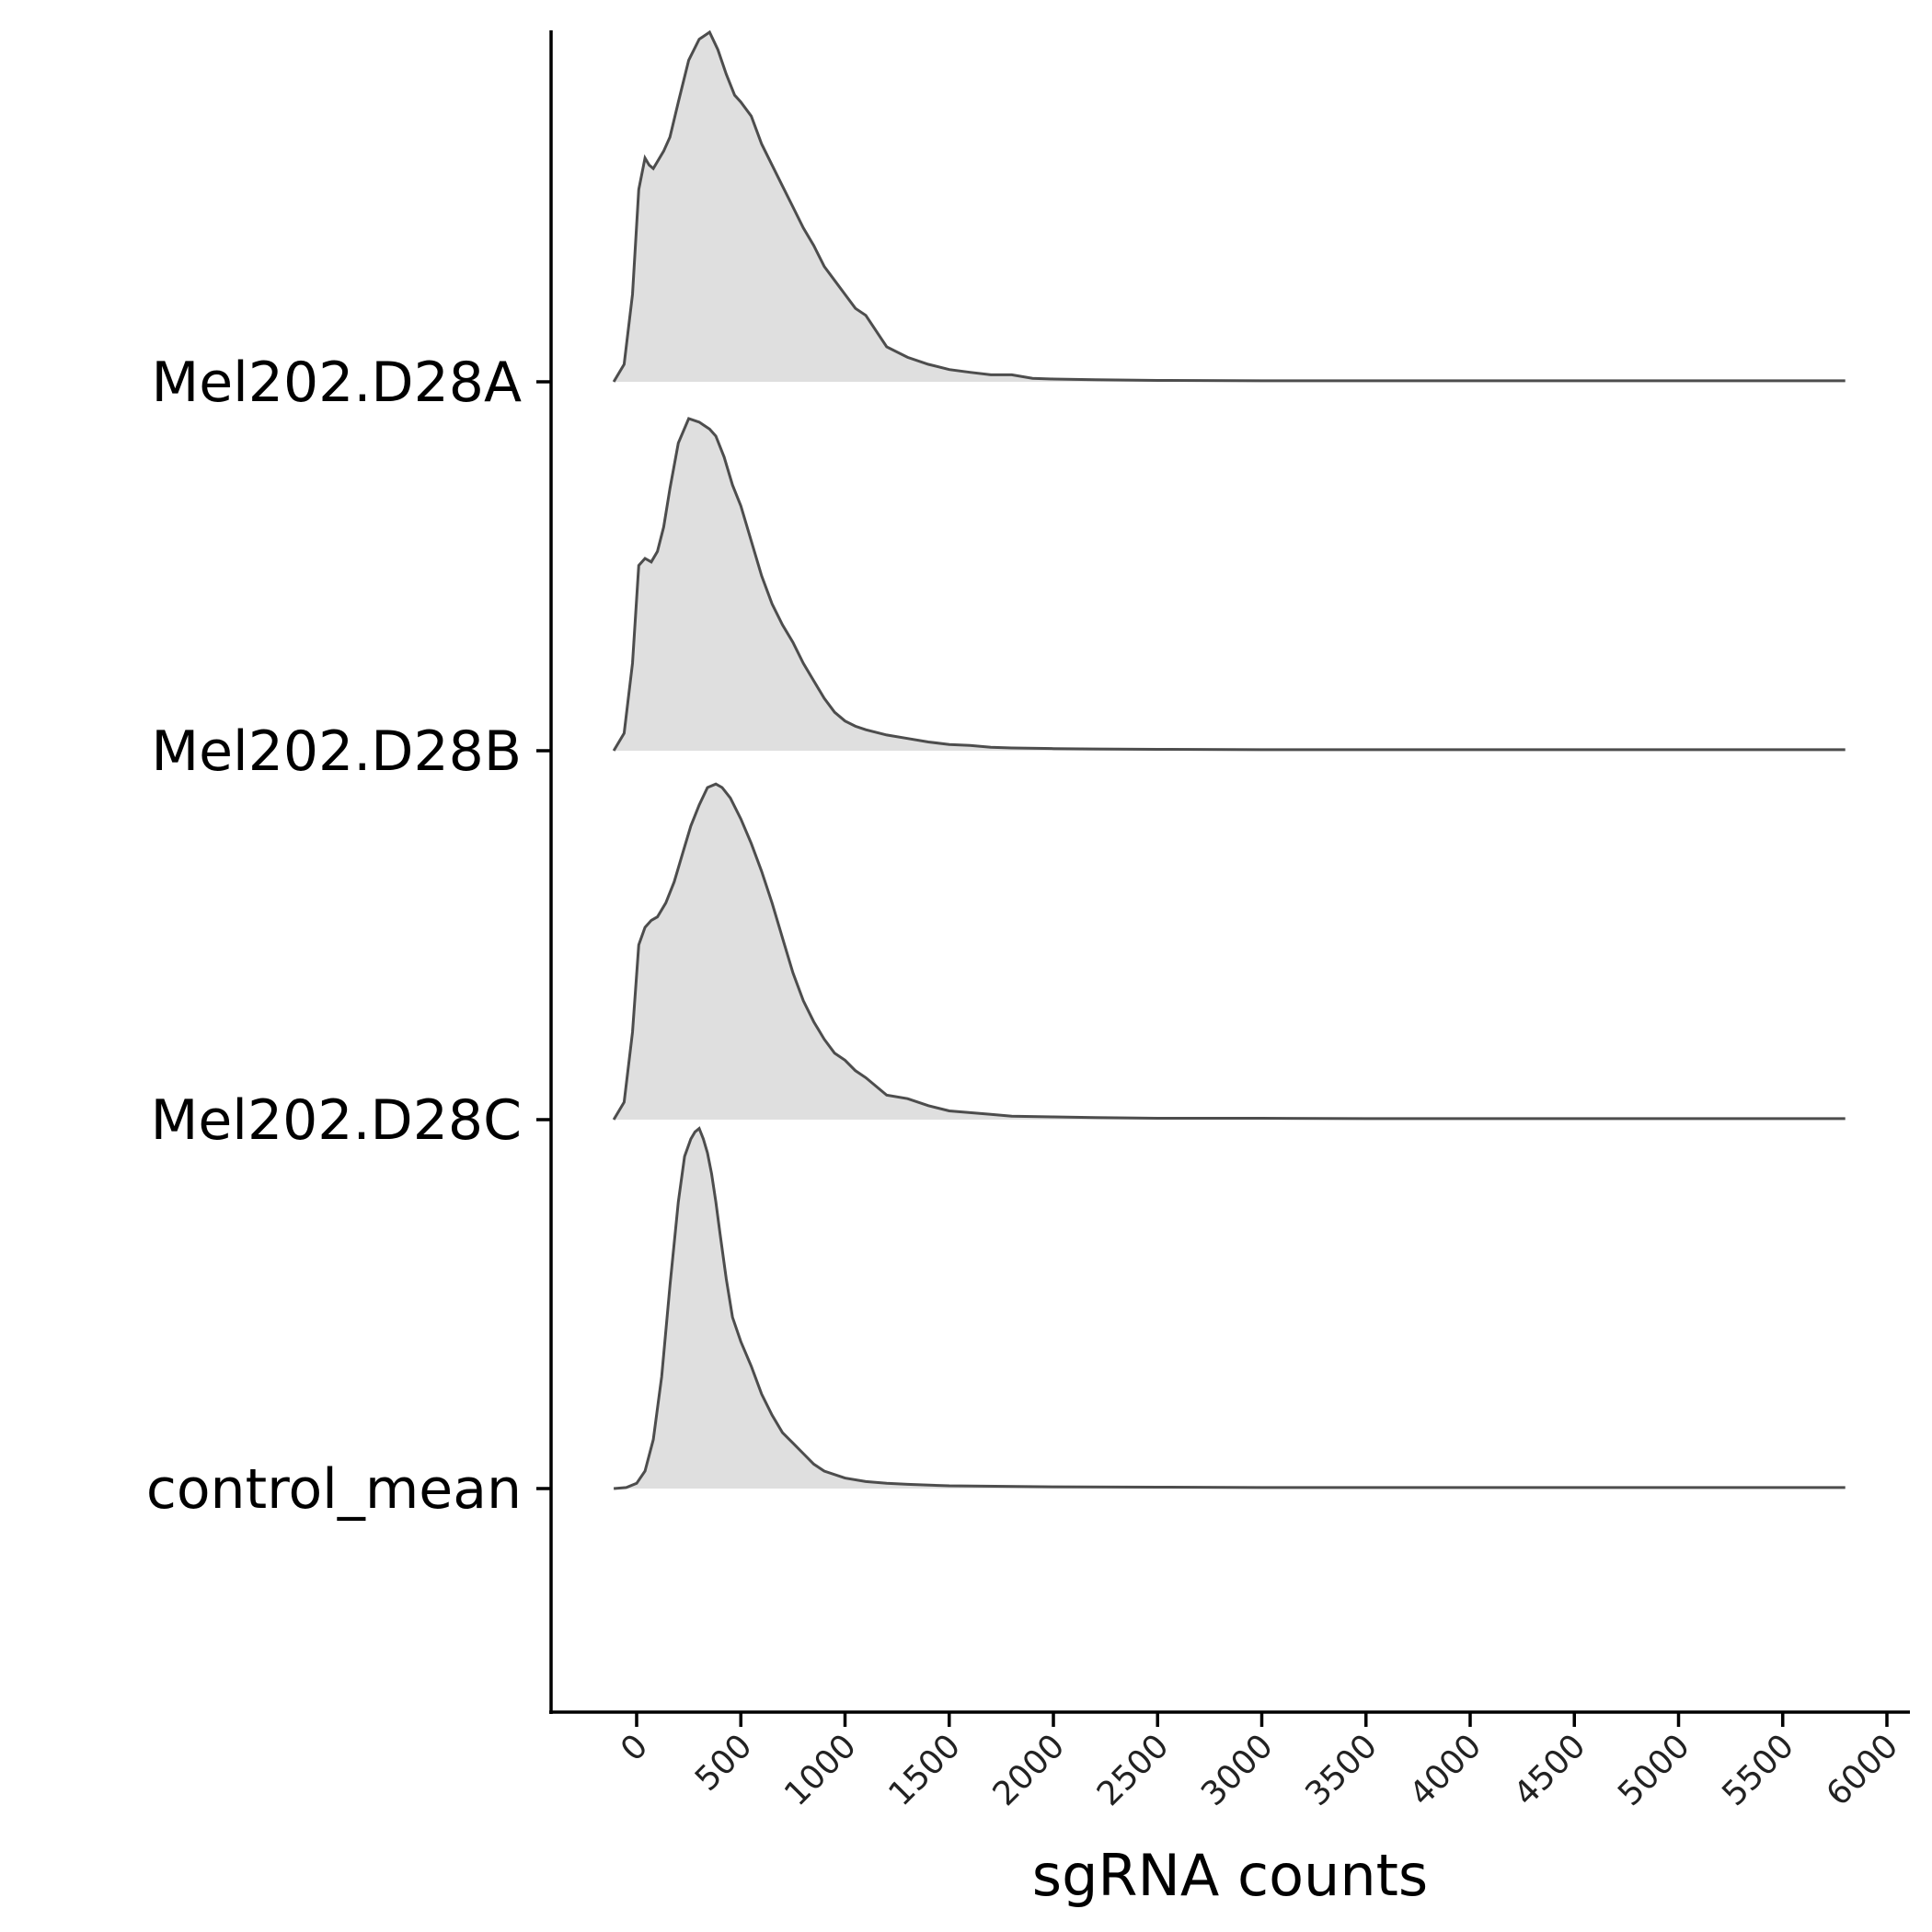 The height and width of the screenshot is (1932, 1932). What do you see at coordinates (336, 1120) in the screenshot?
I see `y-tick-label: Mel202.D28C` at bounding box center [336, 1120].